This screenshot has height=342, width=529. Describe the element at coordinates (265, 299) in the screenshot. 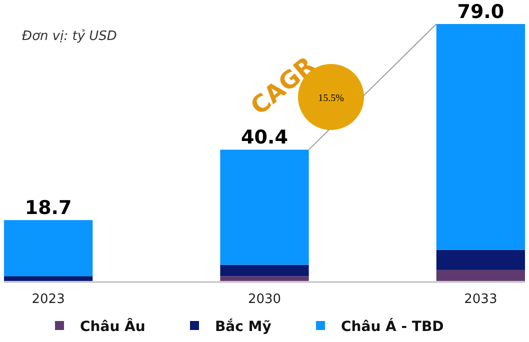

I see `x-tick-label: 2030` at that location.